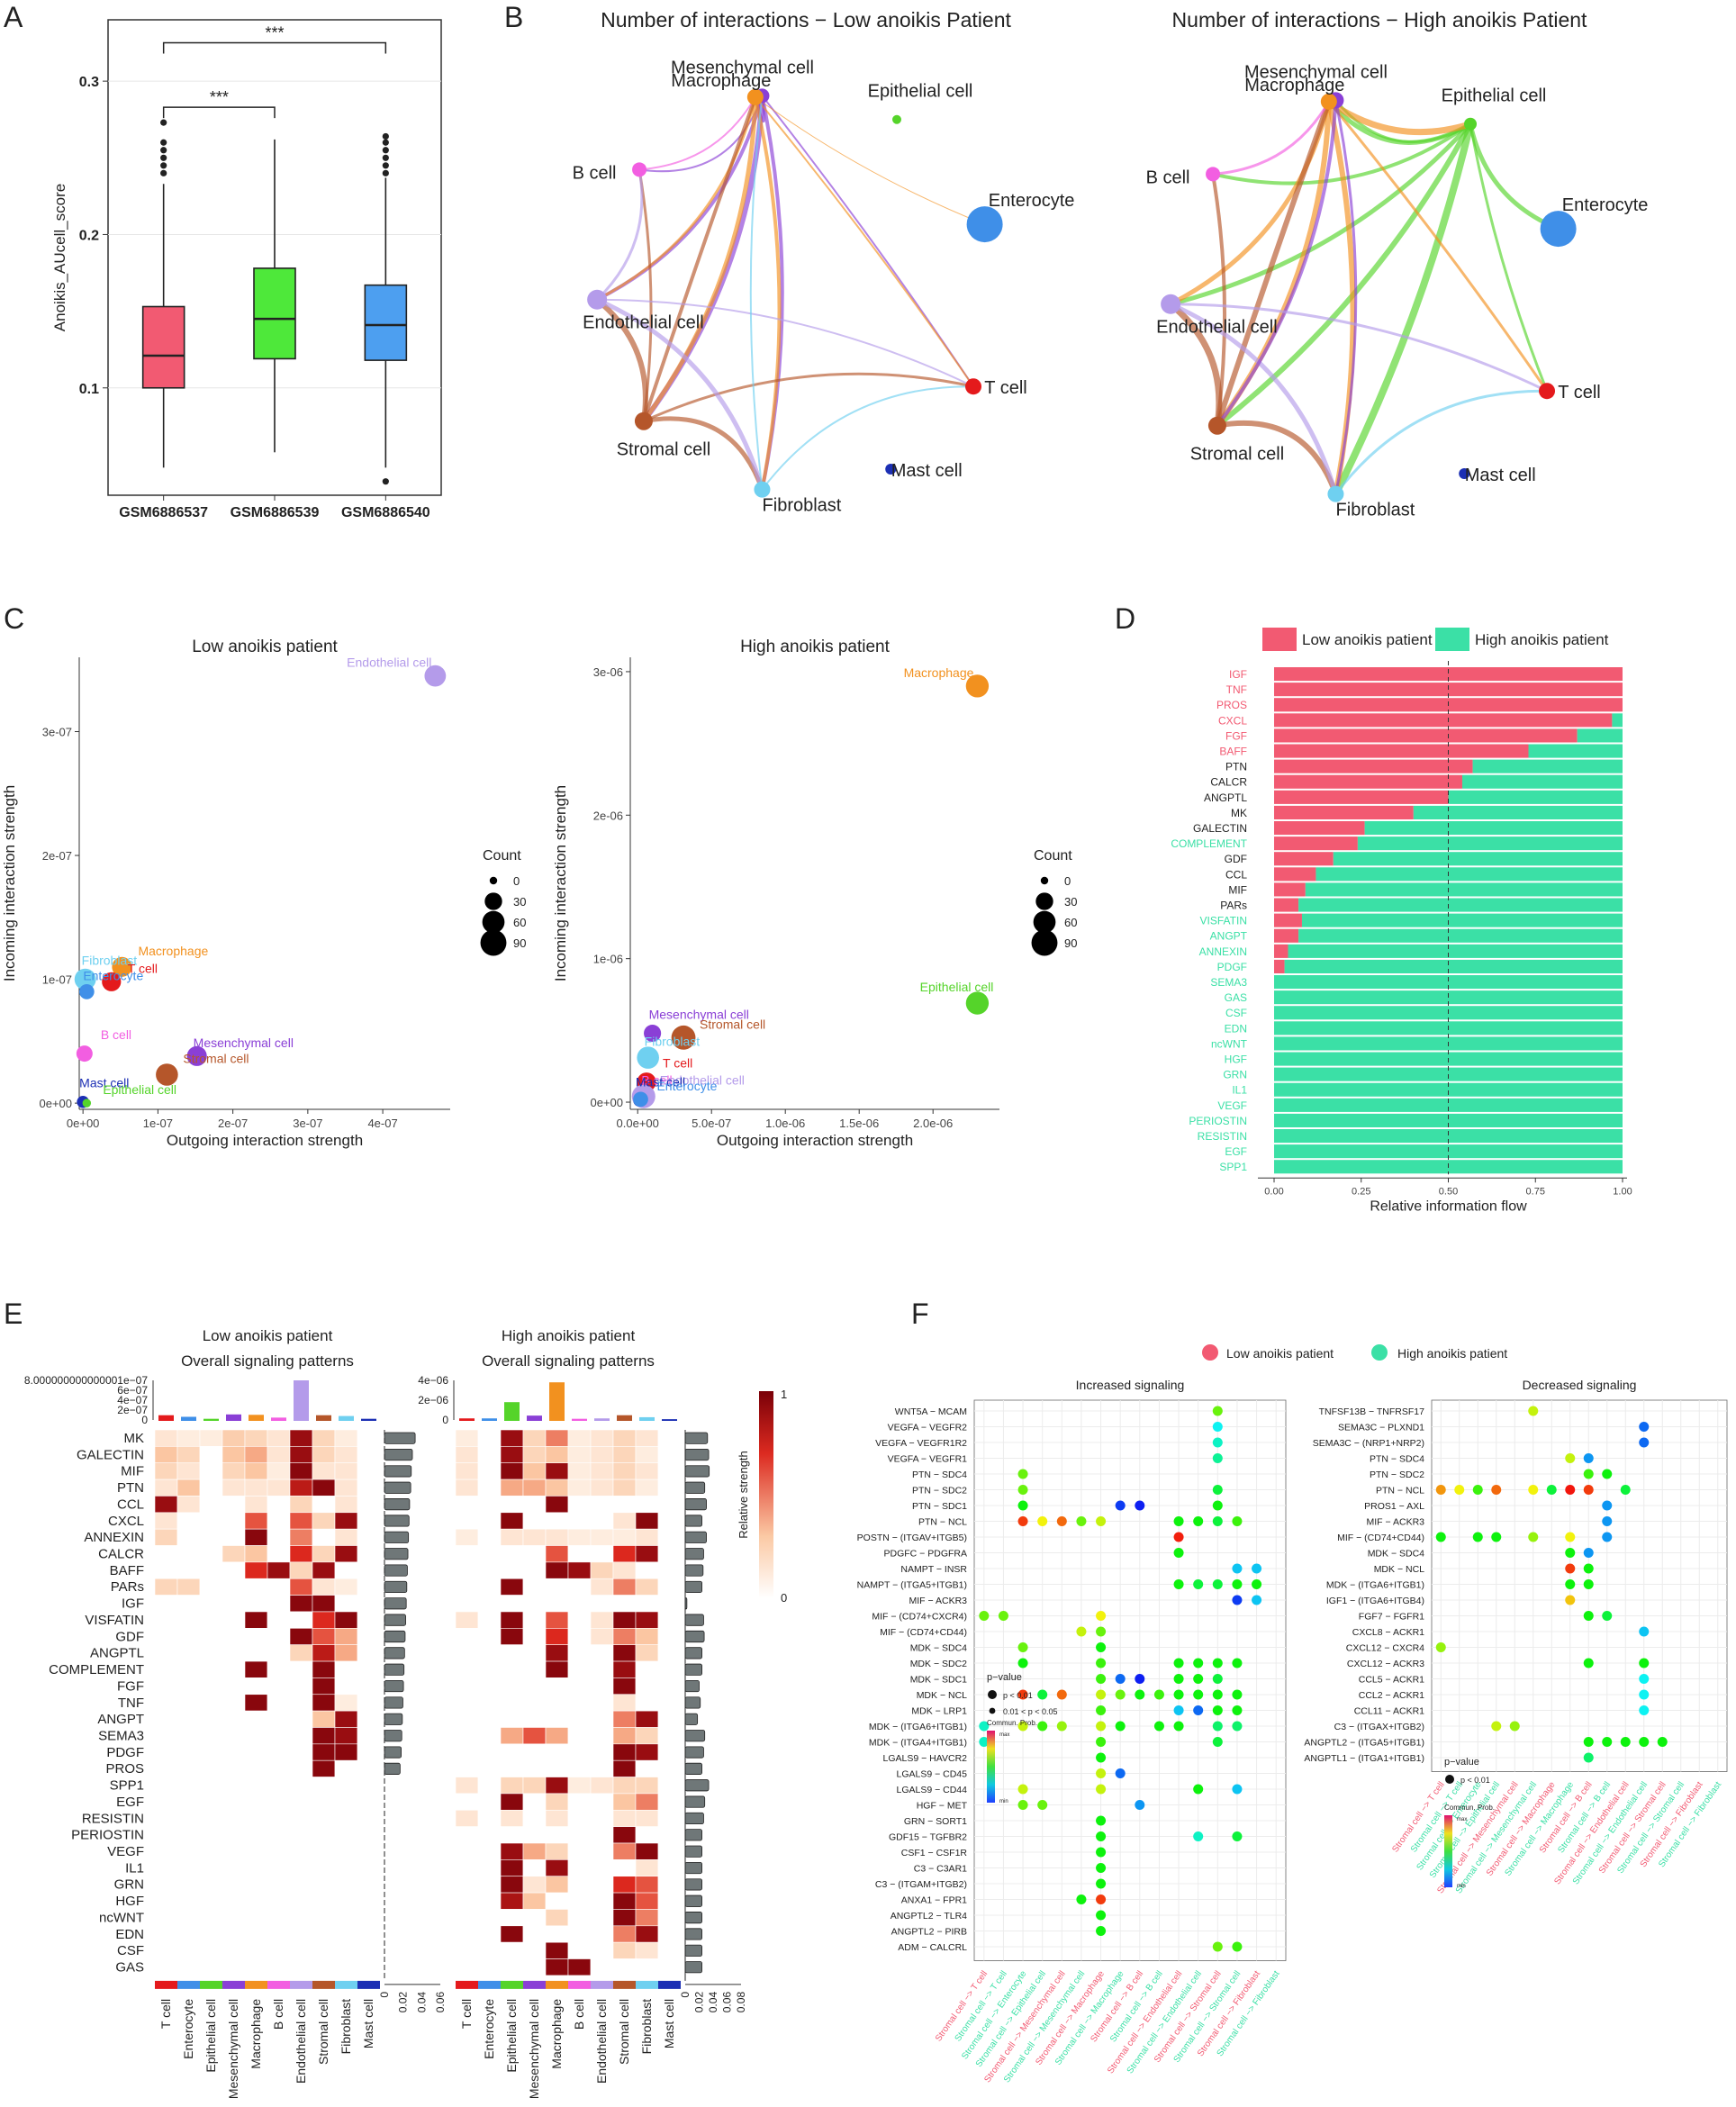 This screenshot has height=2107, width=1736. I want to click on f-row-label: CSF1 − CSF1R, so click(934, 1853).